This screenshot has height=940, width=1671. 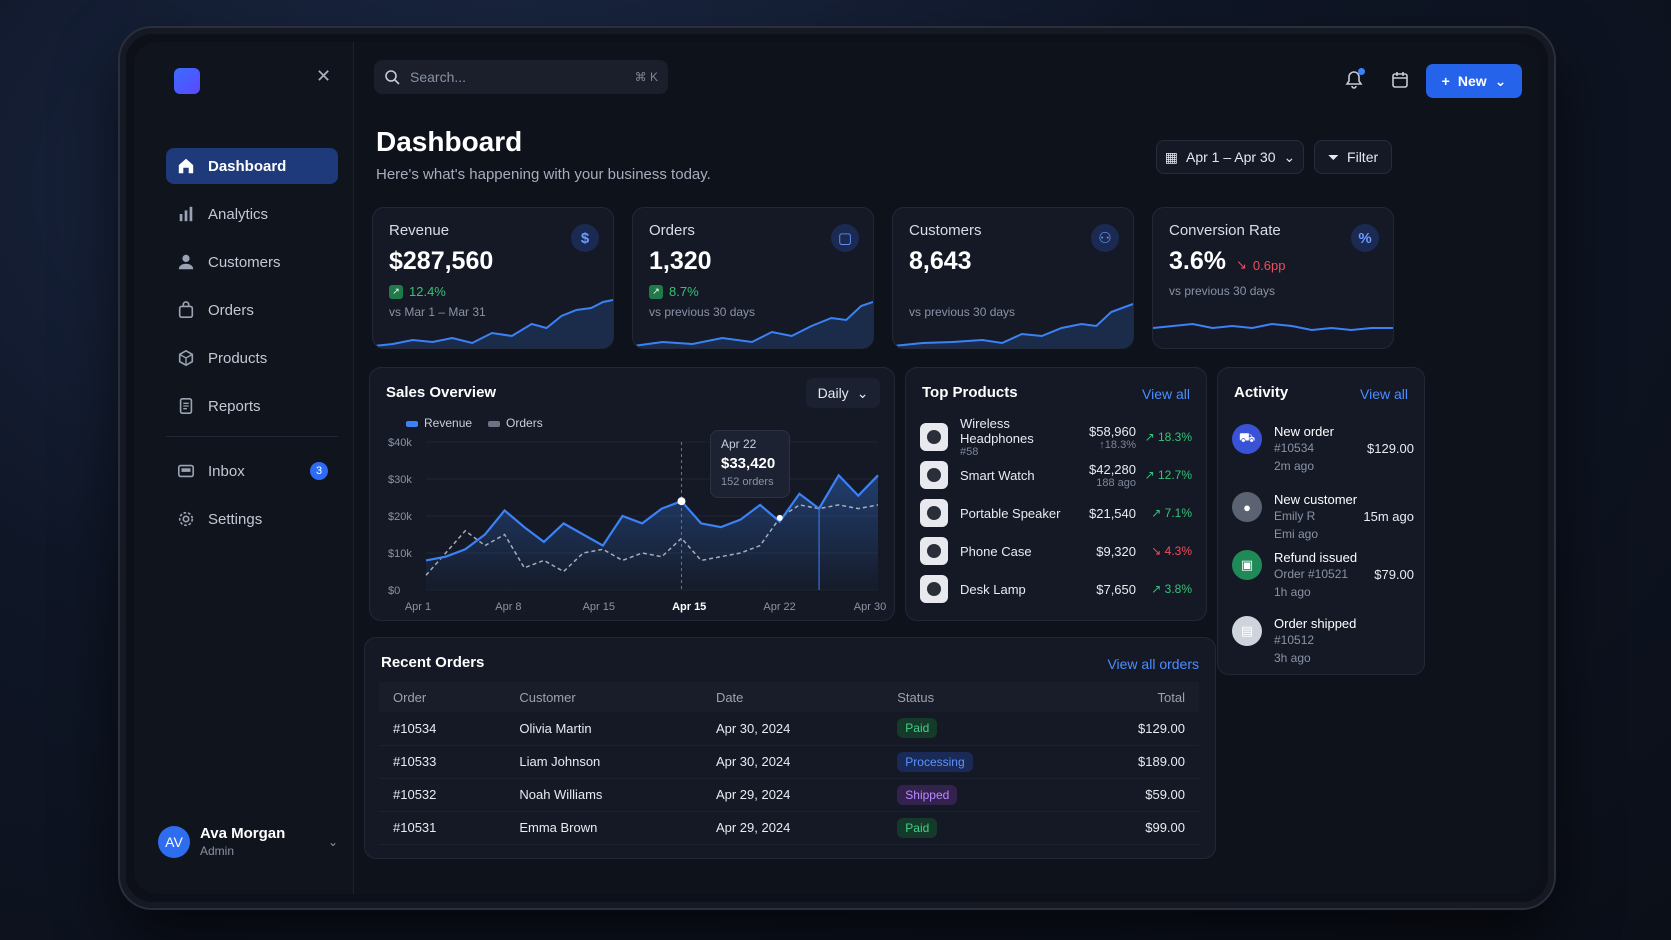 What do you see at coordinates (975, 697) in the screenshot?
I see `column-header: Status` at bounding box center [975, 697].